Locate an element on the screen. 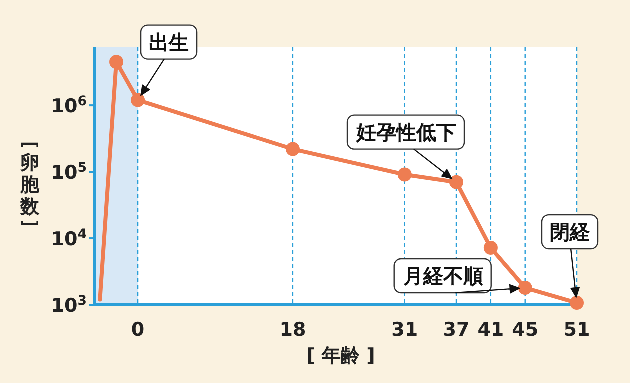  x-tick-label: 18 is located at coordinates (293, 330).